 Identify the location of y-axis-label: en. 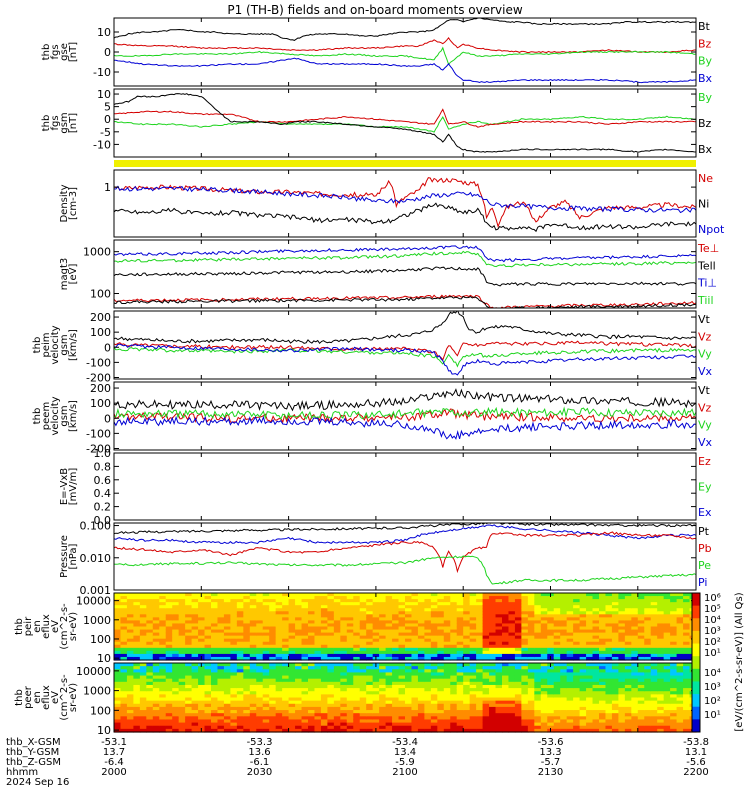
(37, 626).